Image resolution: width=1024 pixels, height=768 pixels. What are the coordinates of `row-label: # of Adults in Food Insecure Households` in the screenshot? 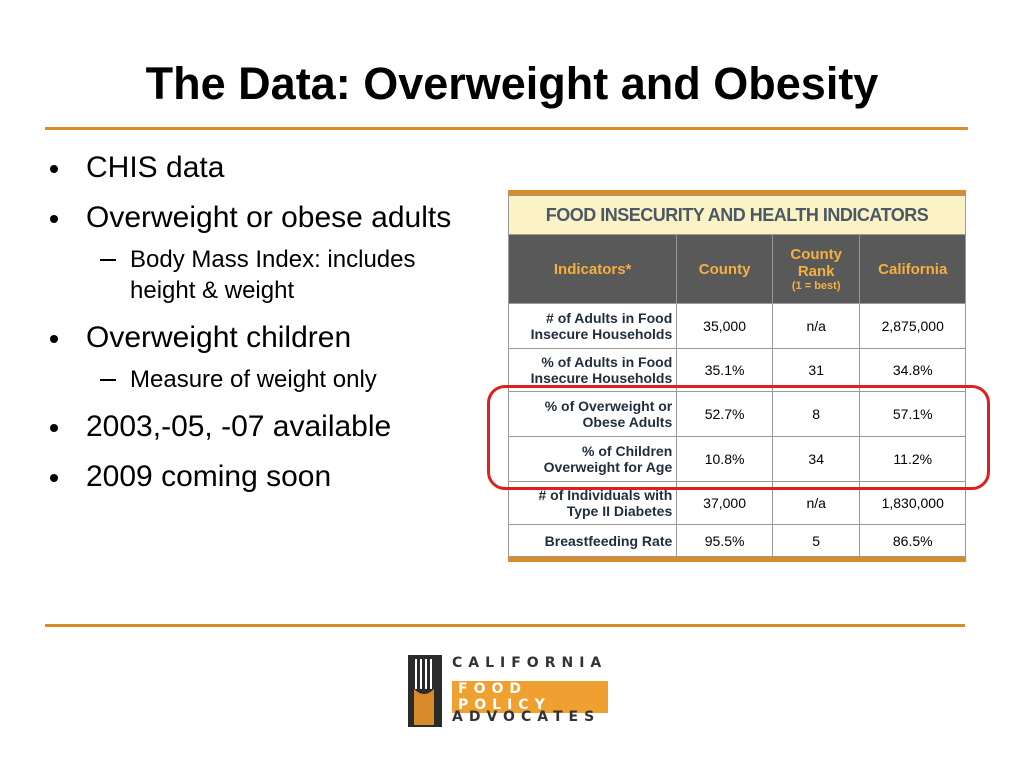 It's located at (592, 326).